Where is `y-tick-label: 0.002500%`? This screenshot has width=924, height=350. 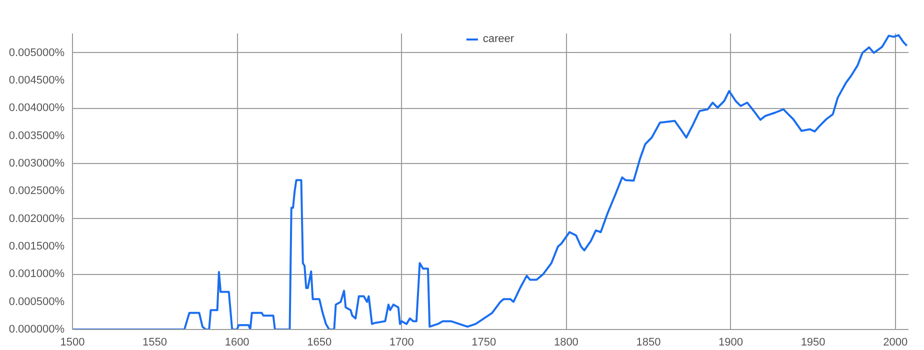
y-tick-label: 0.002500% is located at coordinates (36, 191).